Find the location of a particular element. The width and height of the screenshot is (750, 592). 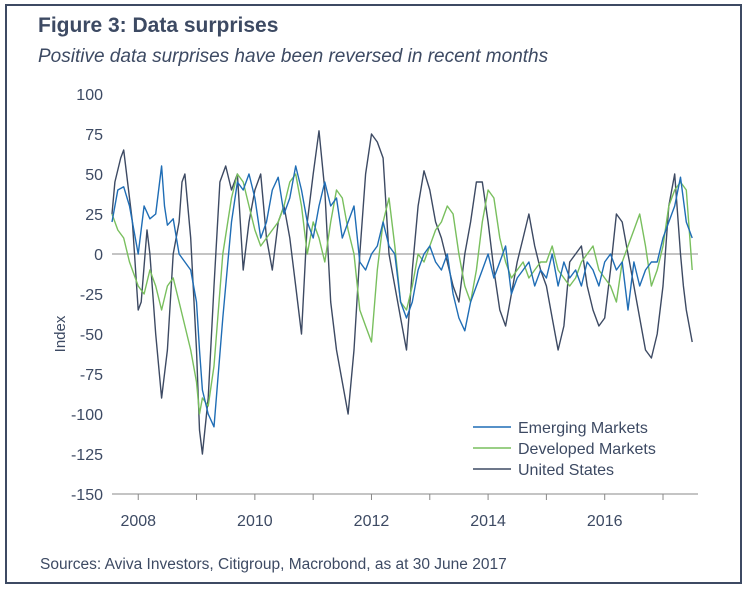

x-tick-label: 2016 is located at coordinates (605, 521).